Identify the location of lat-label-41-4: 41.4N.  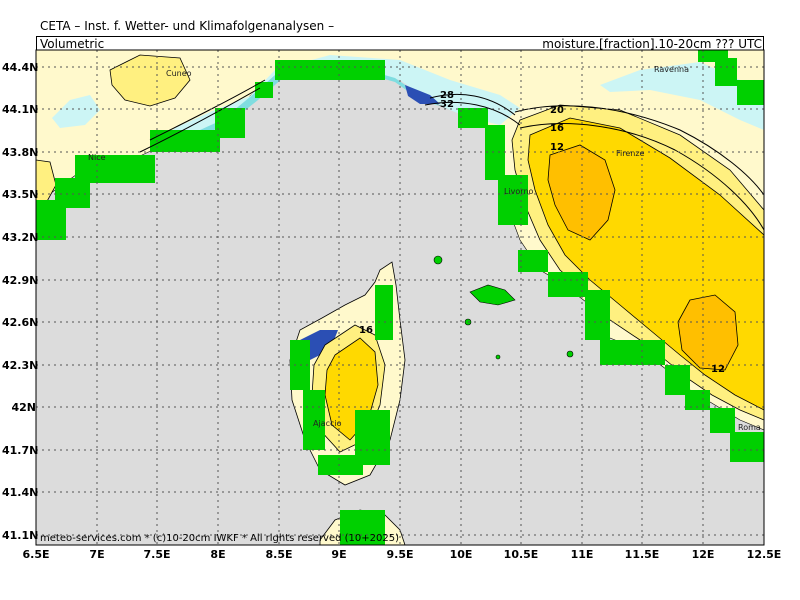
(20, 492).